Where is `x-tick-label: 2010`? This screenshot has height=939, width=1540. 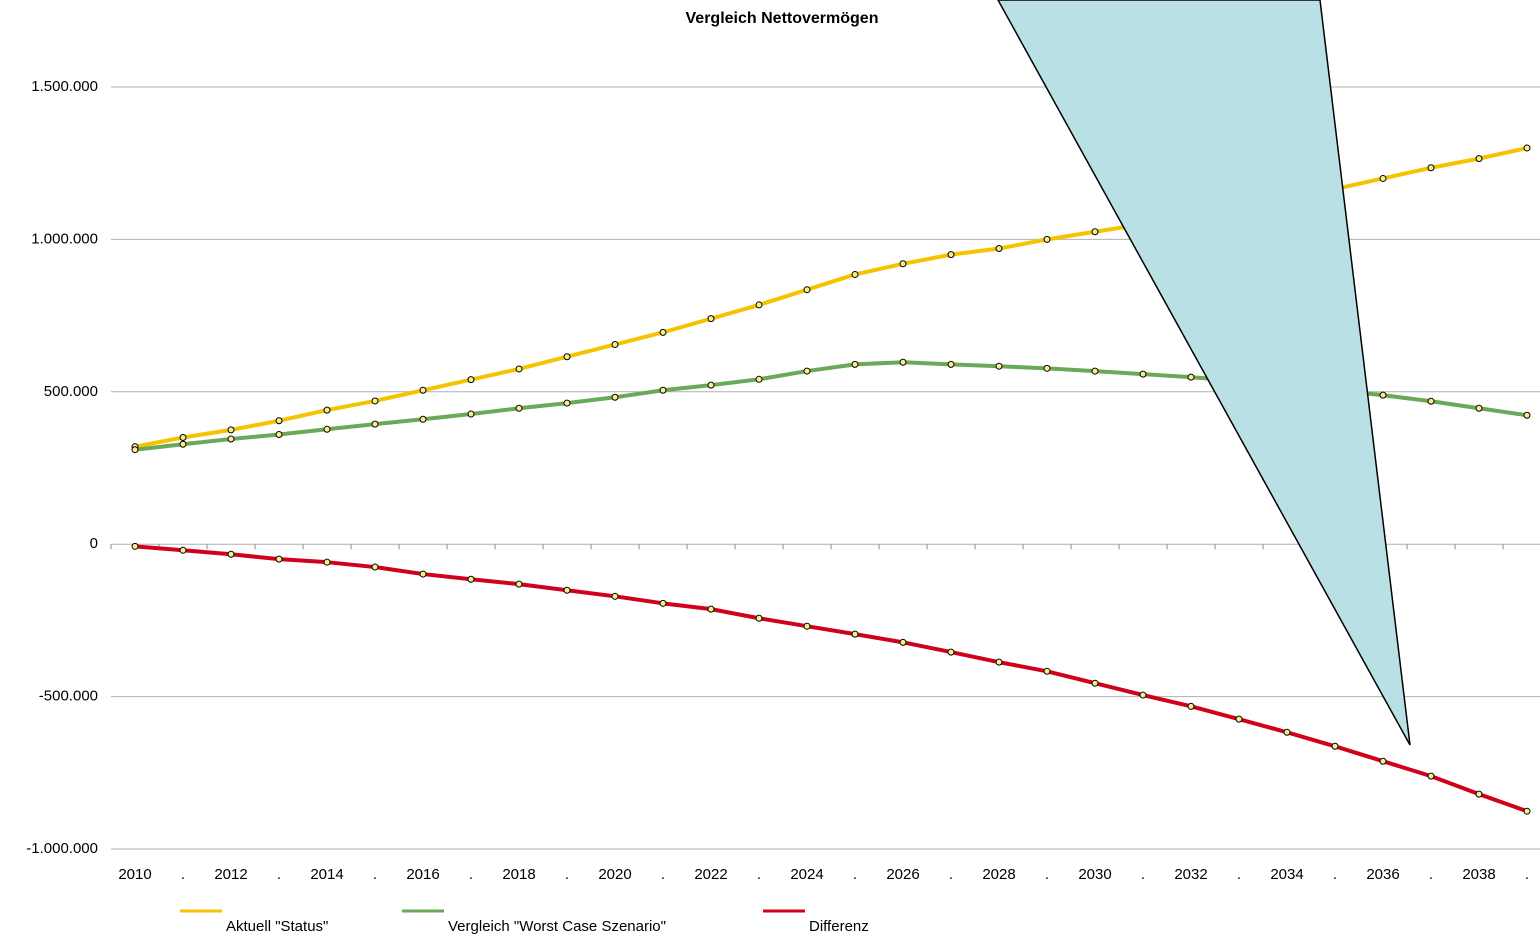
x-tick-label: 2010 is located at coordinates (134, 874).